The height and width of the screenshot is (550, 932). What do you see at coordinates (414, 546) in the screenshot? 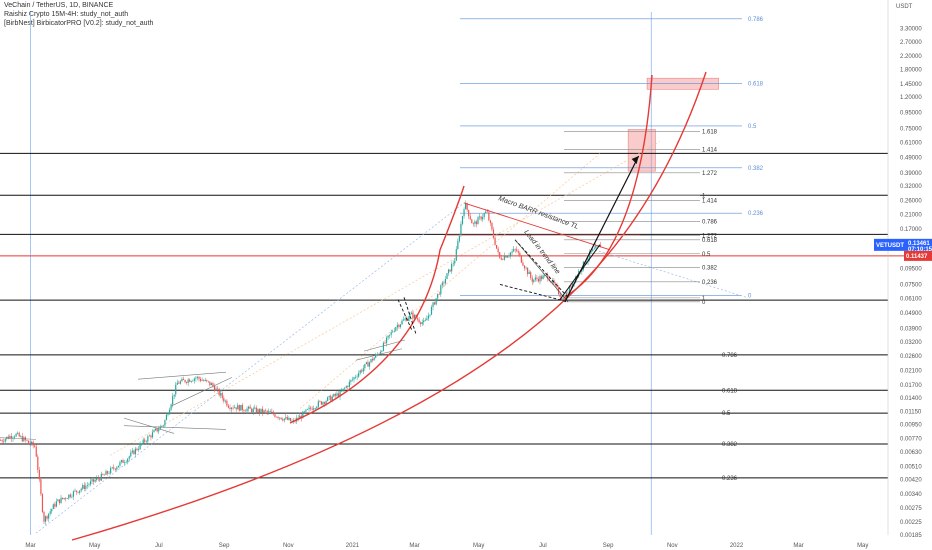
I see `time-tick-label: Mar` at bounding box center [414, 546].